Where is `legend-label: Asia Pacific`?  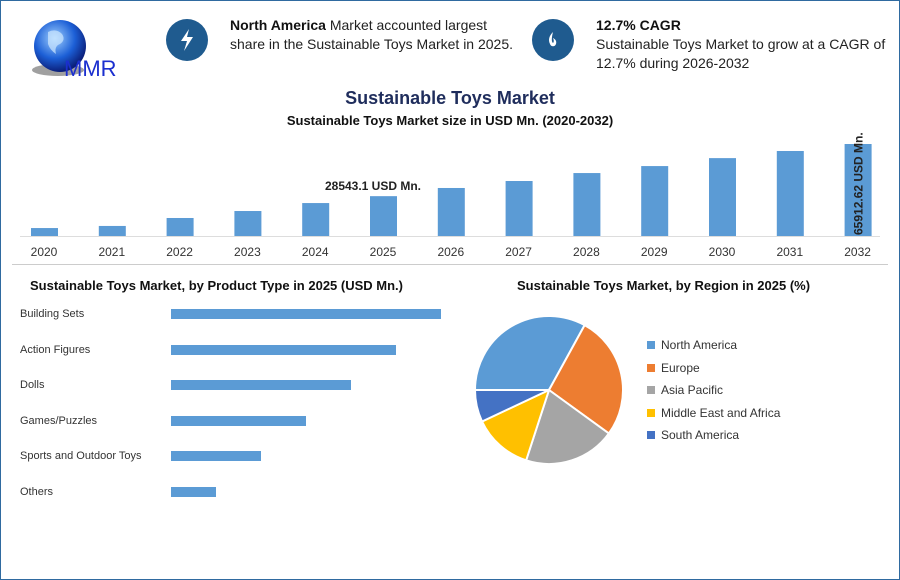
legend-label: Asia Pacific is located at coordinates (692, 390).